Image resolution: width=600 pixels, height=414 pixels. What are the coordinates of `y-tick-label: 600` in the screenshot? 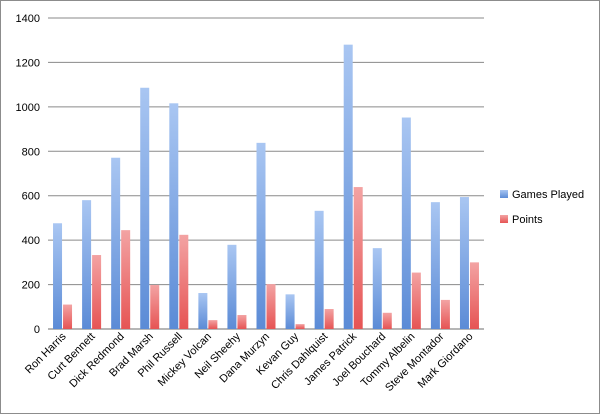 It's located at (31, 197).